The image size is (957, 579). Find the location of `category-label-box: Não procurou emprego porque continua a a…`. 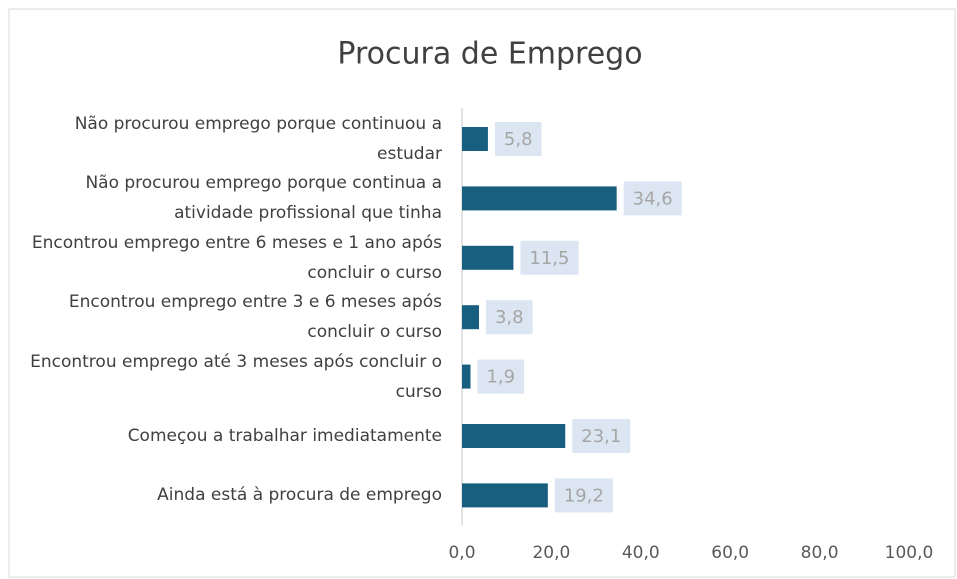

category-label-box: Não procurou emprego porque continua a a… is located at coordinates (226, 198).